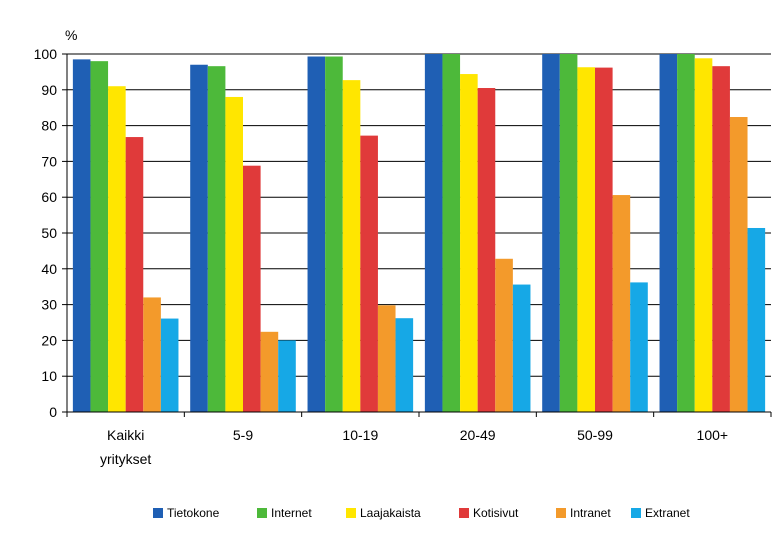  I want to click on y-tick-label: 50, so click(49, 233).